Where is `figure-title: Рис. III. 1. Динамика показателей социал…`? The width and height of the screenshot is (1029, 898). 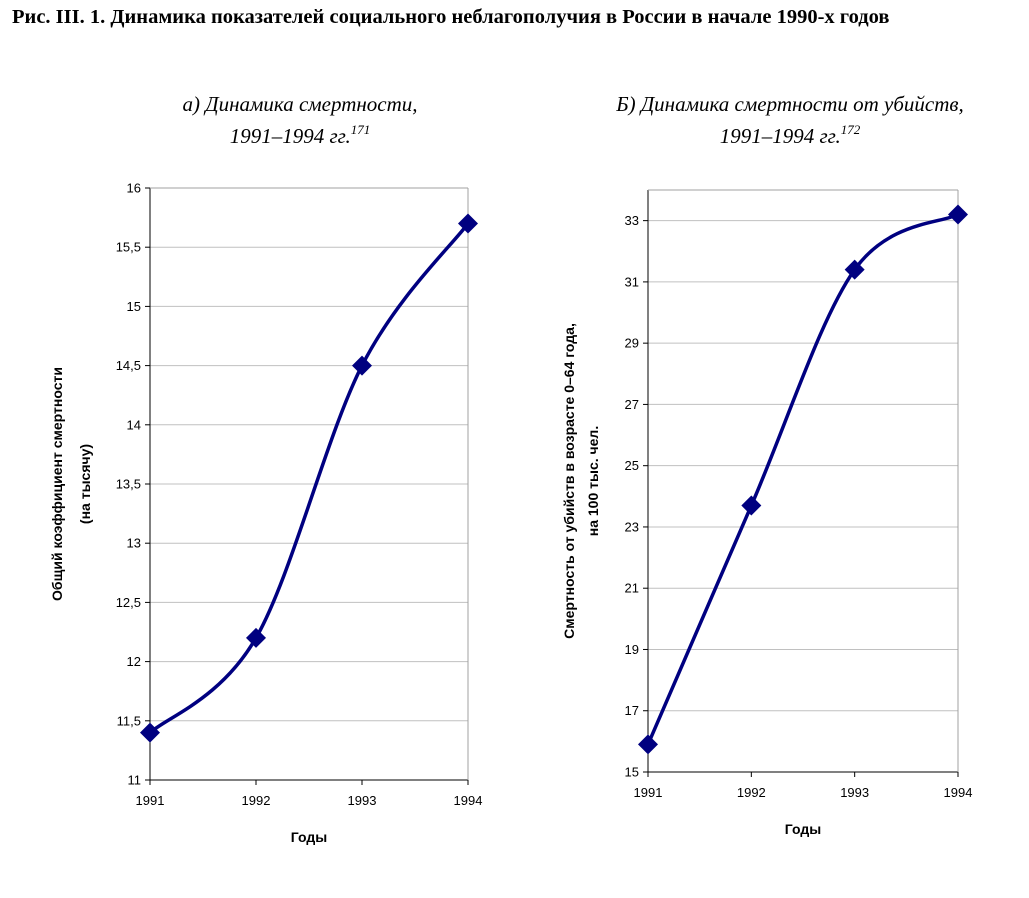 figure-title: Рис. III. 1. Динамика показателей социал… is located at coordinates (451, 17).